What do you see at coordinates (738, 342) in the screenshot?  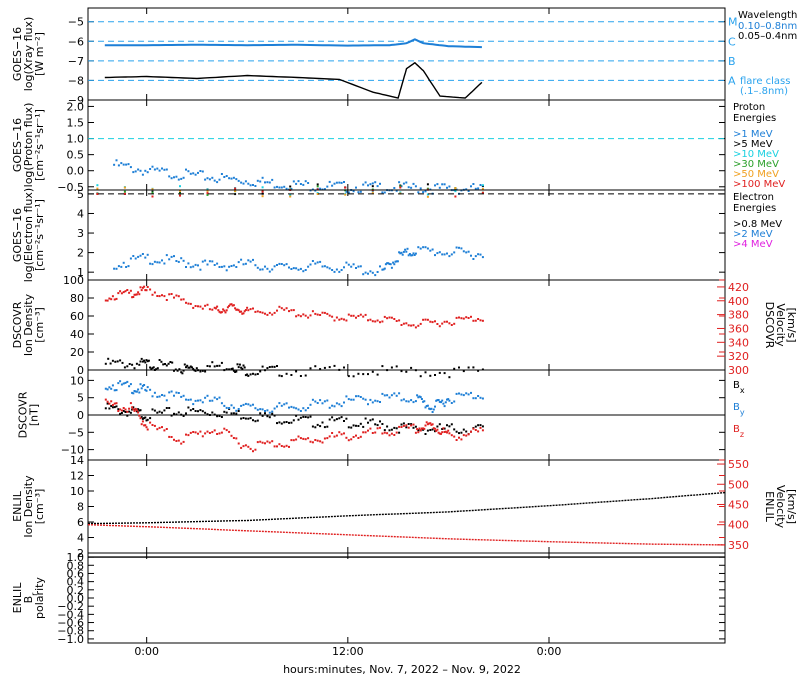 I see `y2-tick-label: 340` at bounding box center [738, 342].